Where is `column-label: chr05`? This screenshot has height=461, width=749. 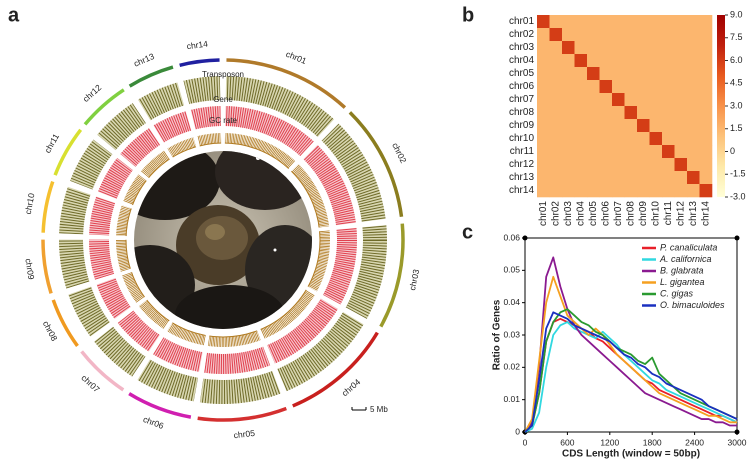
column-label: chr05 is located at coordinates (593, 213).